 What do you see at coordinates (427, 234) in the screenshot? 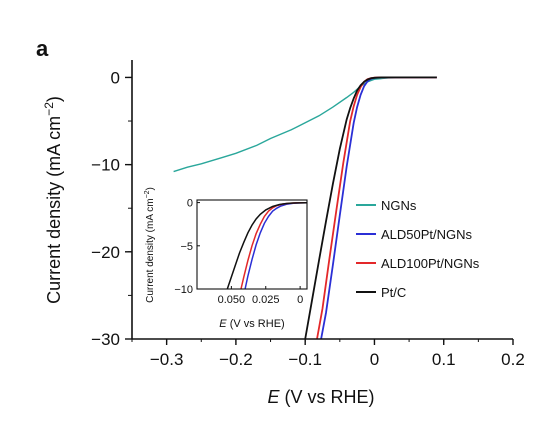
I see `legend-label-ald50pt-ngns: ALD50Pt/NGNs` at bounding box center [427, 234].